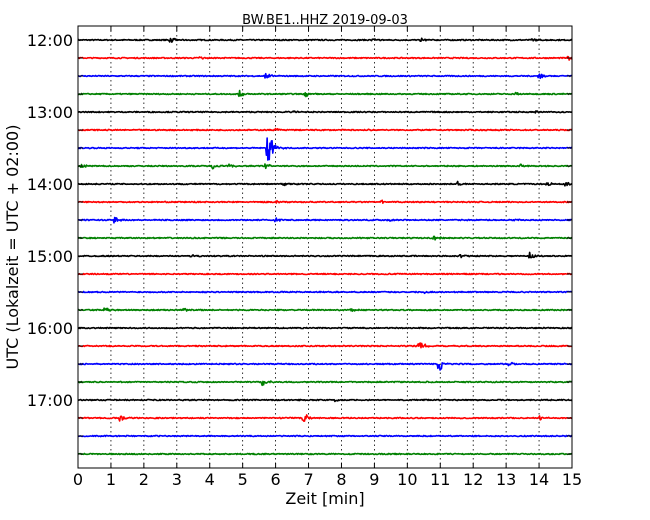 This screenshot has height=520, width=650. What do you see at coordinates (177, 479) in the screenshot?
I see `x-tick-label-3: 3` at bounding box center [177, 479].